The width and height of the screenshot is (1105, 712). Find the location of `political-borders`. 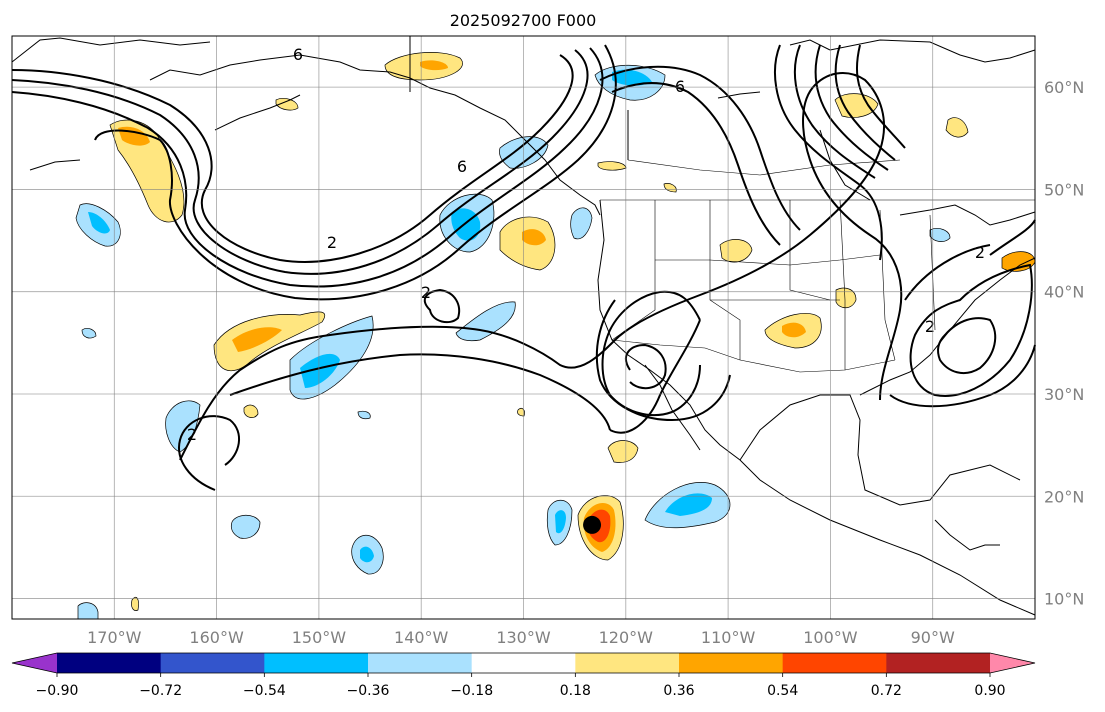

political-borders is located at coordinates (817, 266).